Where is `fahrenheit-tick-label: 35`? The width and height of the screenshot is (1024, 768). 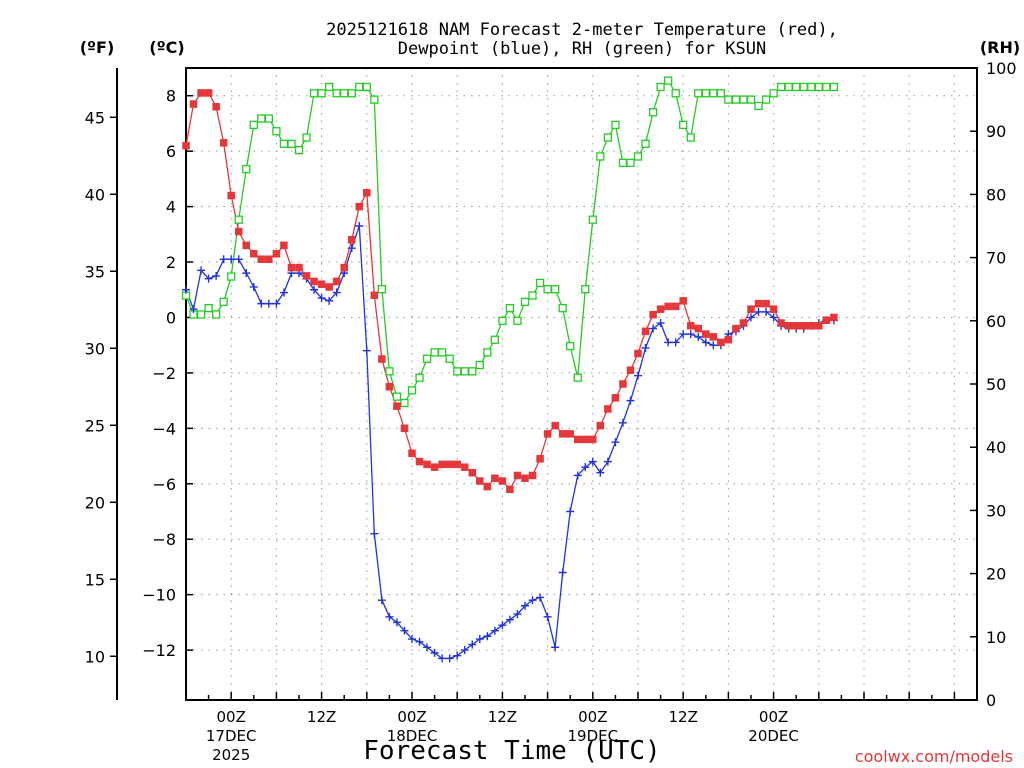
fahrenheit-tick-label: 35 is located at coordinates (95, 271).